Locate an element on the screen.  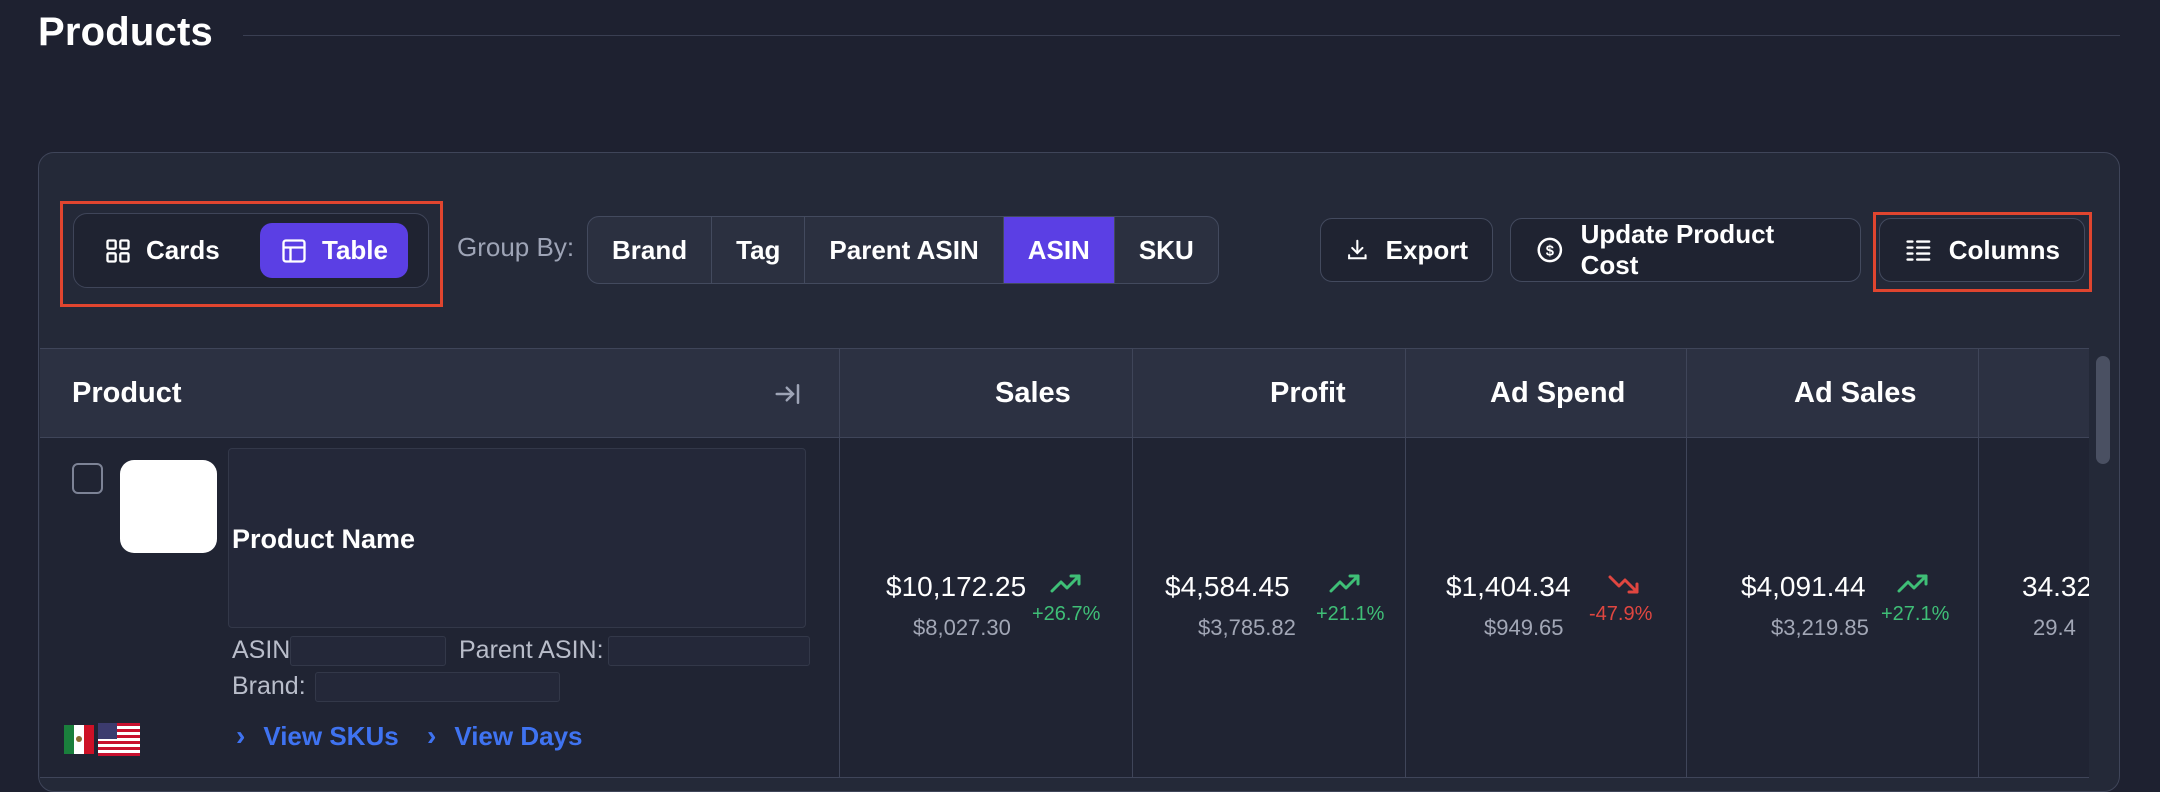
table-header: Product Sales Profit Ad Spend Ad Sales is located at coordinates (1064, 393).